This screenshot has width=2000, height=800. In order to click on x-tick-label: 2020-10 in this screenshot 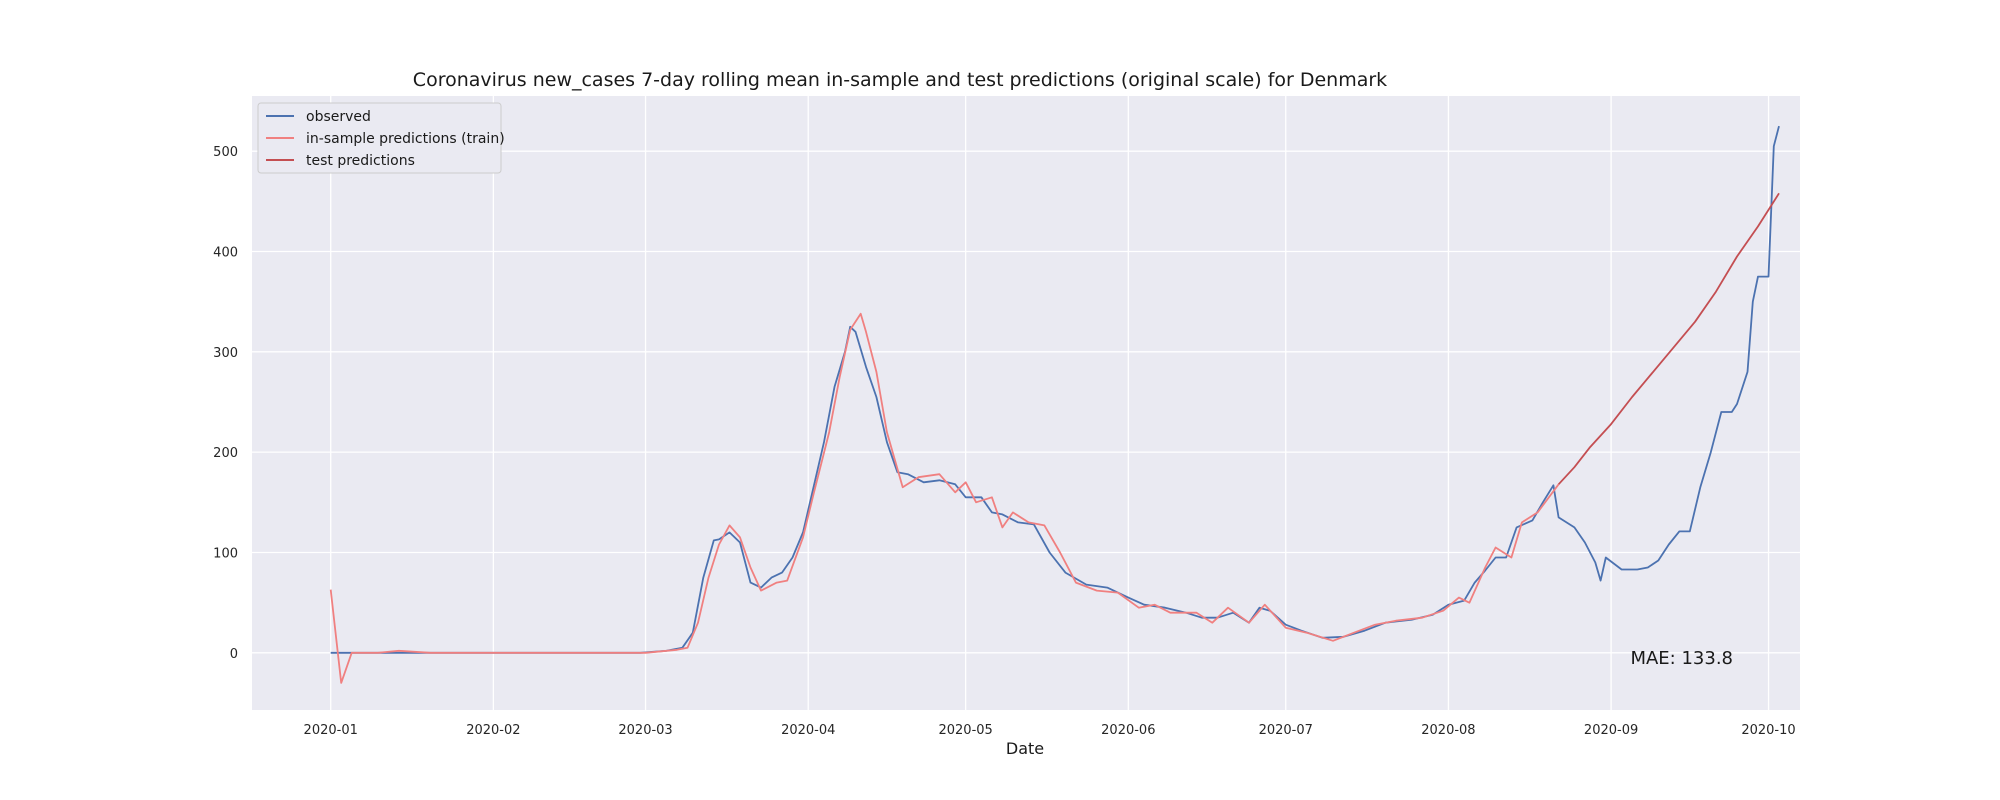, I will do `click(1768, 730)`.